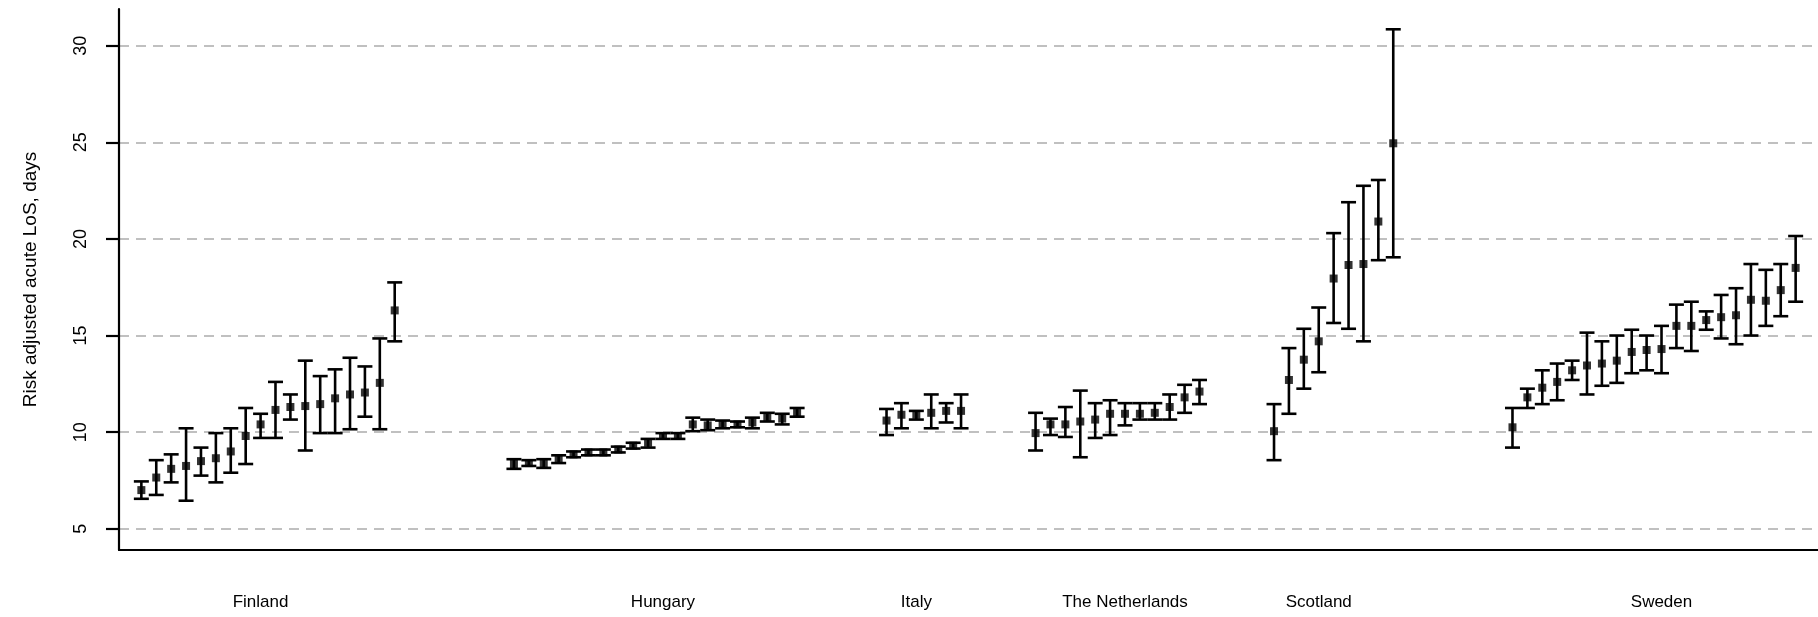 Image resolution: width=1818 pixels, height=617 pixels. Describe the element at coordinates (80, 528) in the screenshot. I see `y-tick-label: 5` at that location.